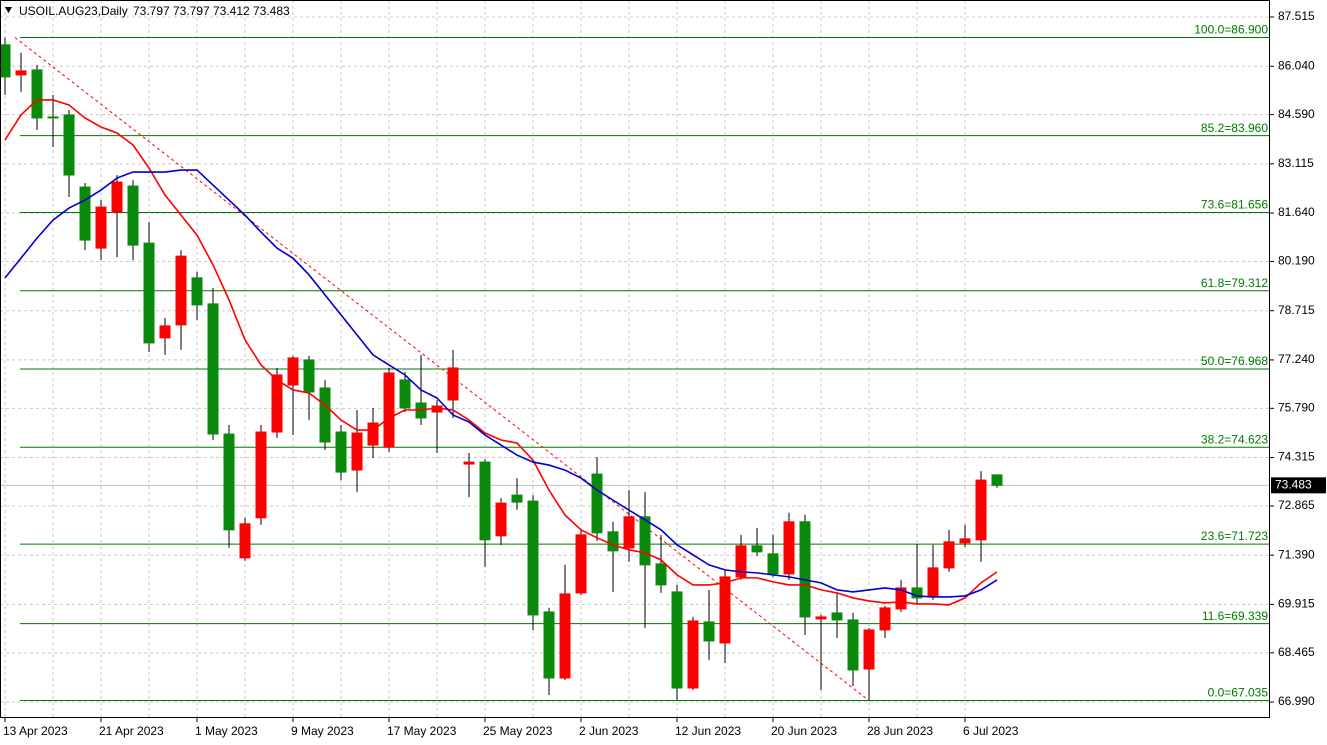 The width and height of the screenshot is (1327, 745). What do you see at coordinates (1293, 485) in the screenshot?
I see `price-box-label: 73.483` at bounding box center [1293, 485].